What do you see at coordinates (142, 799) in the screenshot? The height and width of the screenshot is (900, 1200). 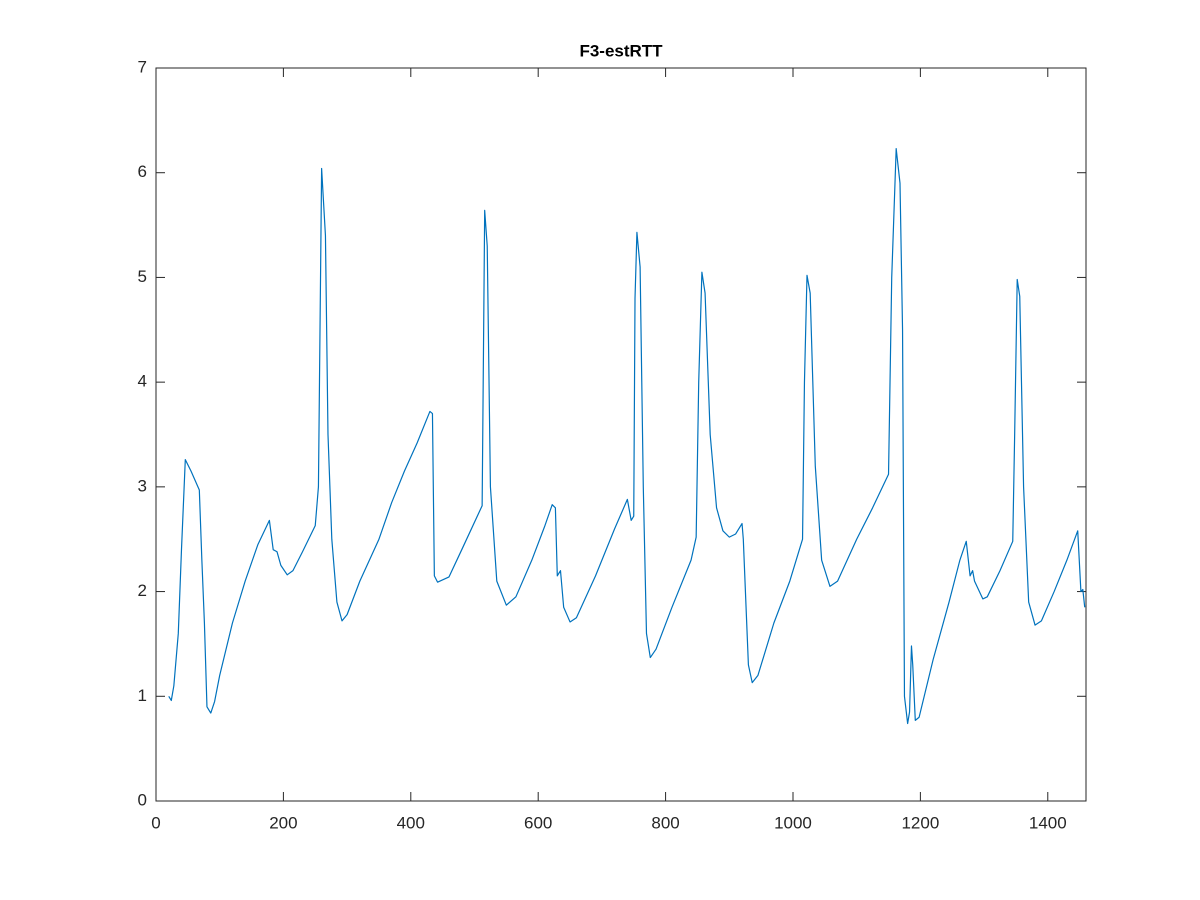 I see `y-tick-label: 0` at bounding box center [142, 799].